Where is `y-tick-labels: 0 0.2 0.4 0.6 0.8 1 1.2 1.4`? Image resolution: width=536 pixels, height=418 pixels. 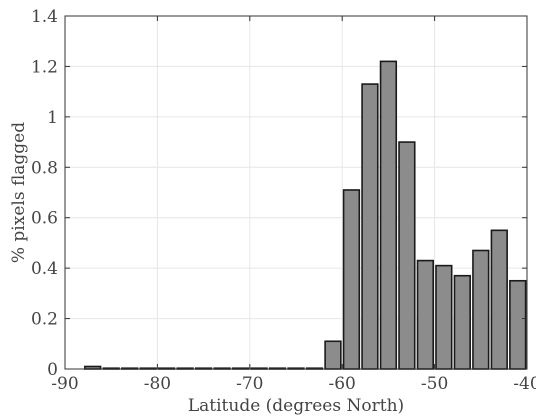 y-tick-labels: 0 0.2 0.4 0.6 0.8 1 1.2 1.4 is located at coordinates (44, 193).